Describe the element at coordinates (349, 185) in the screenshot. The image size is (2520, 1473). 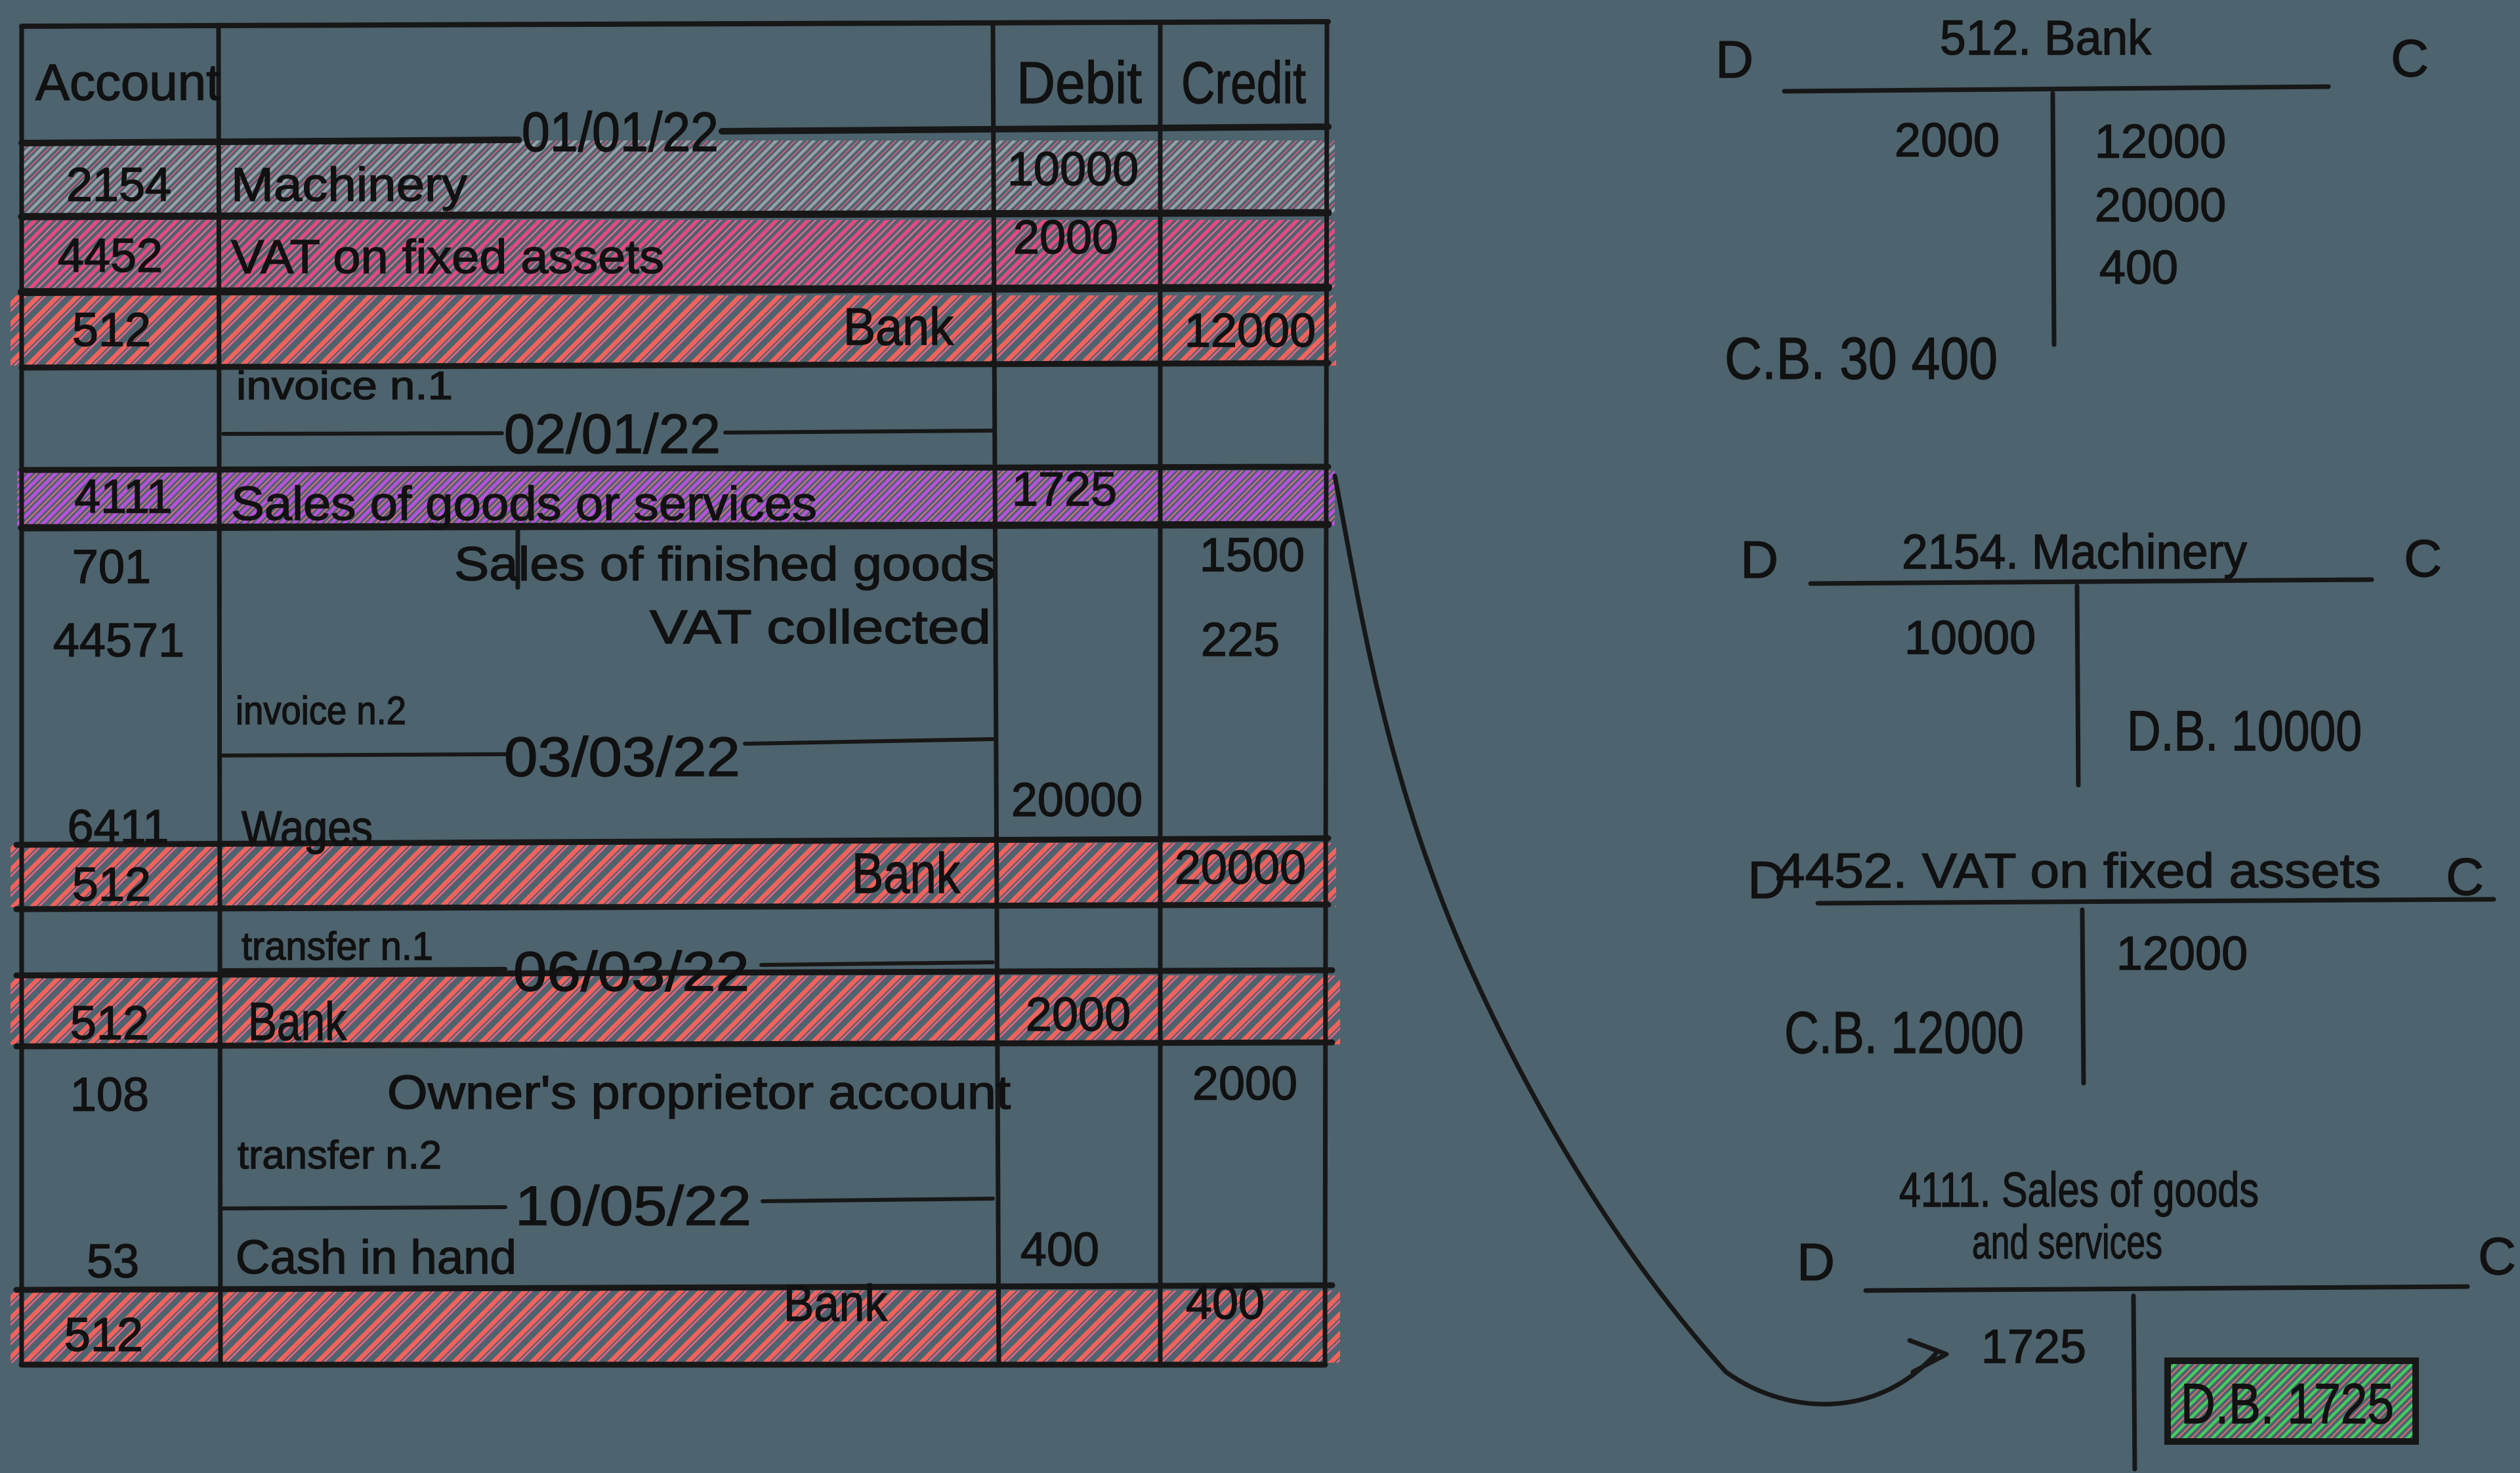
I see `svg-text: Machinery` at that location.